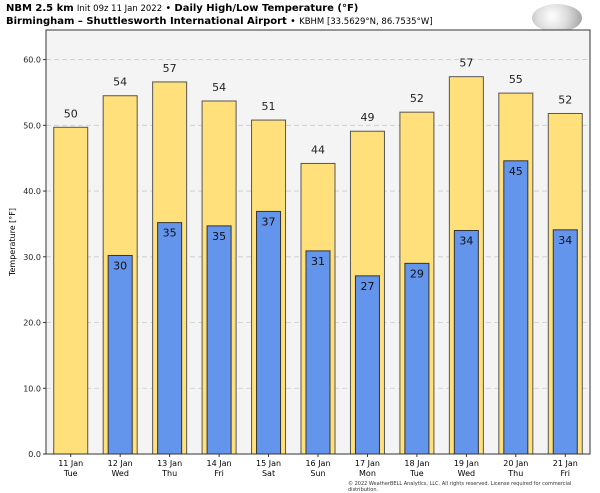  I want to click on low-value-label: 29, so click(417, 273).